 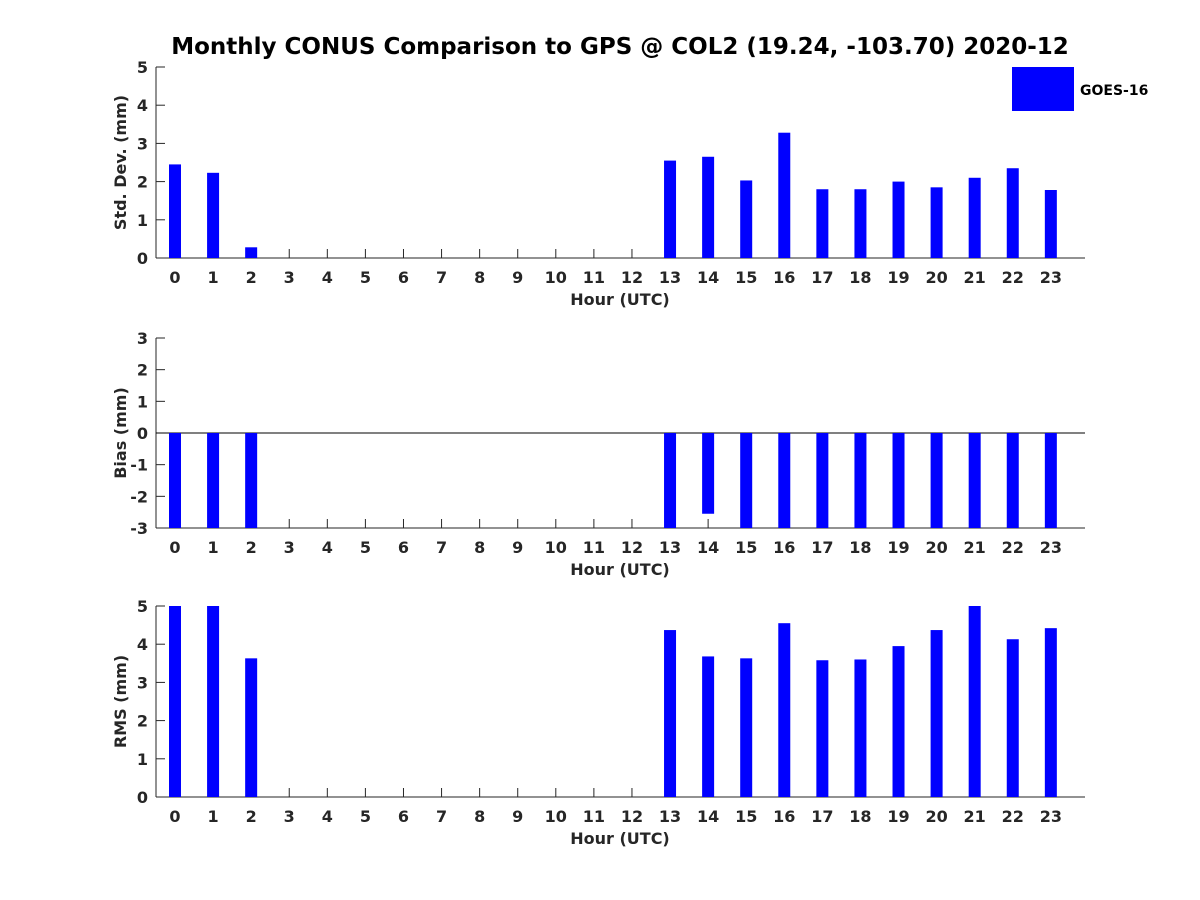 I want to click on legend-label: GOES-16, so click(x=1114, y=91).